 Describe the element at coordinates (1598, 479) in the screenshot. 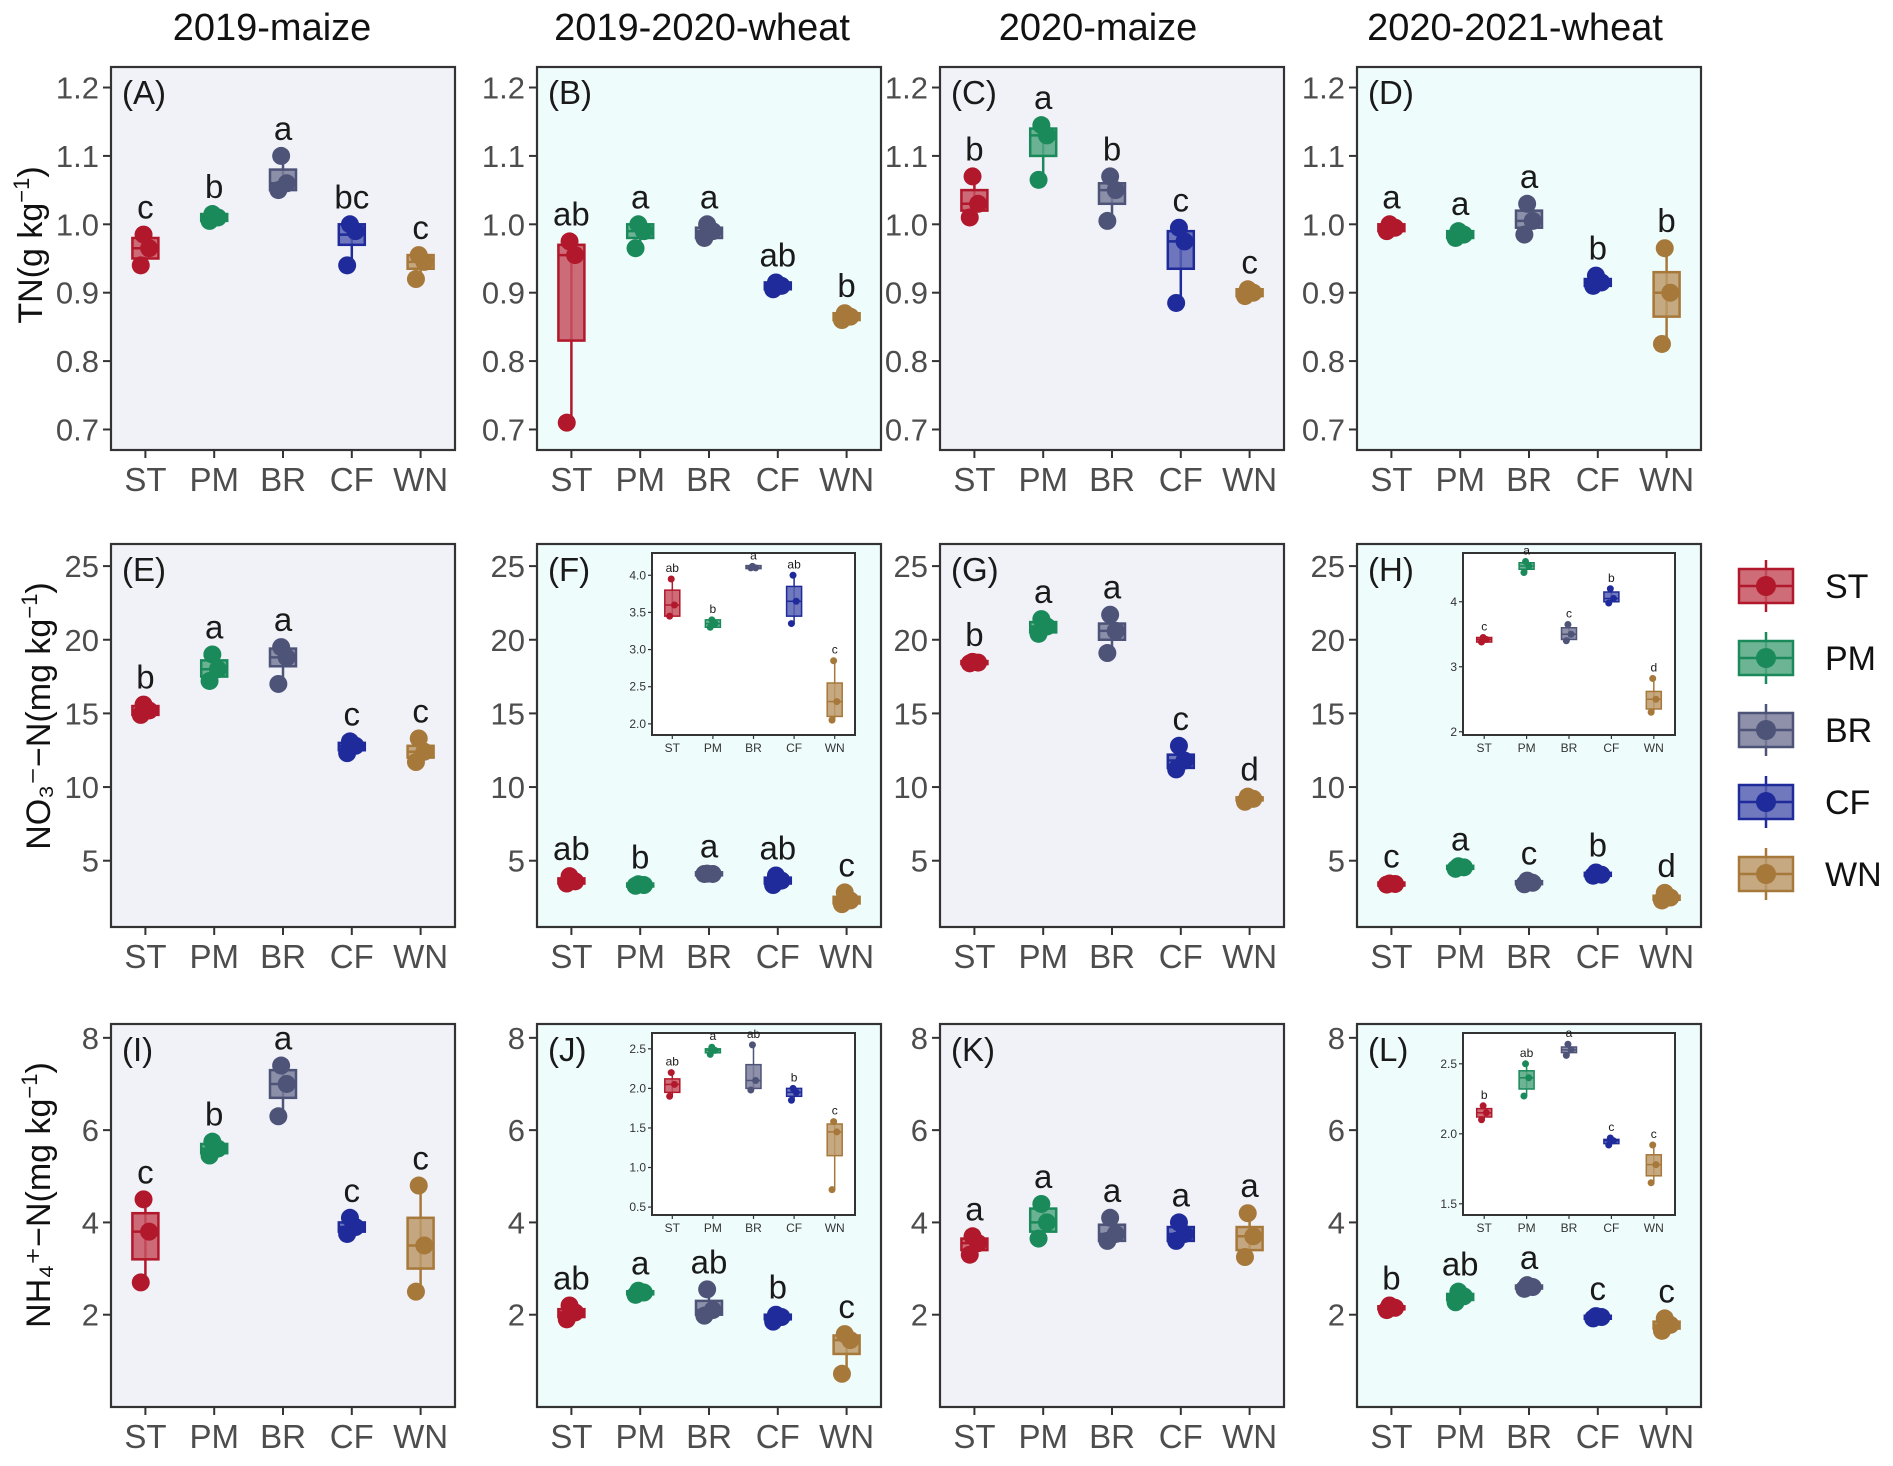

I see `x-tick-label-d: CF` at that location.